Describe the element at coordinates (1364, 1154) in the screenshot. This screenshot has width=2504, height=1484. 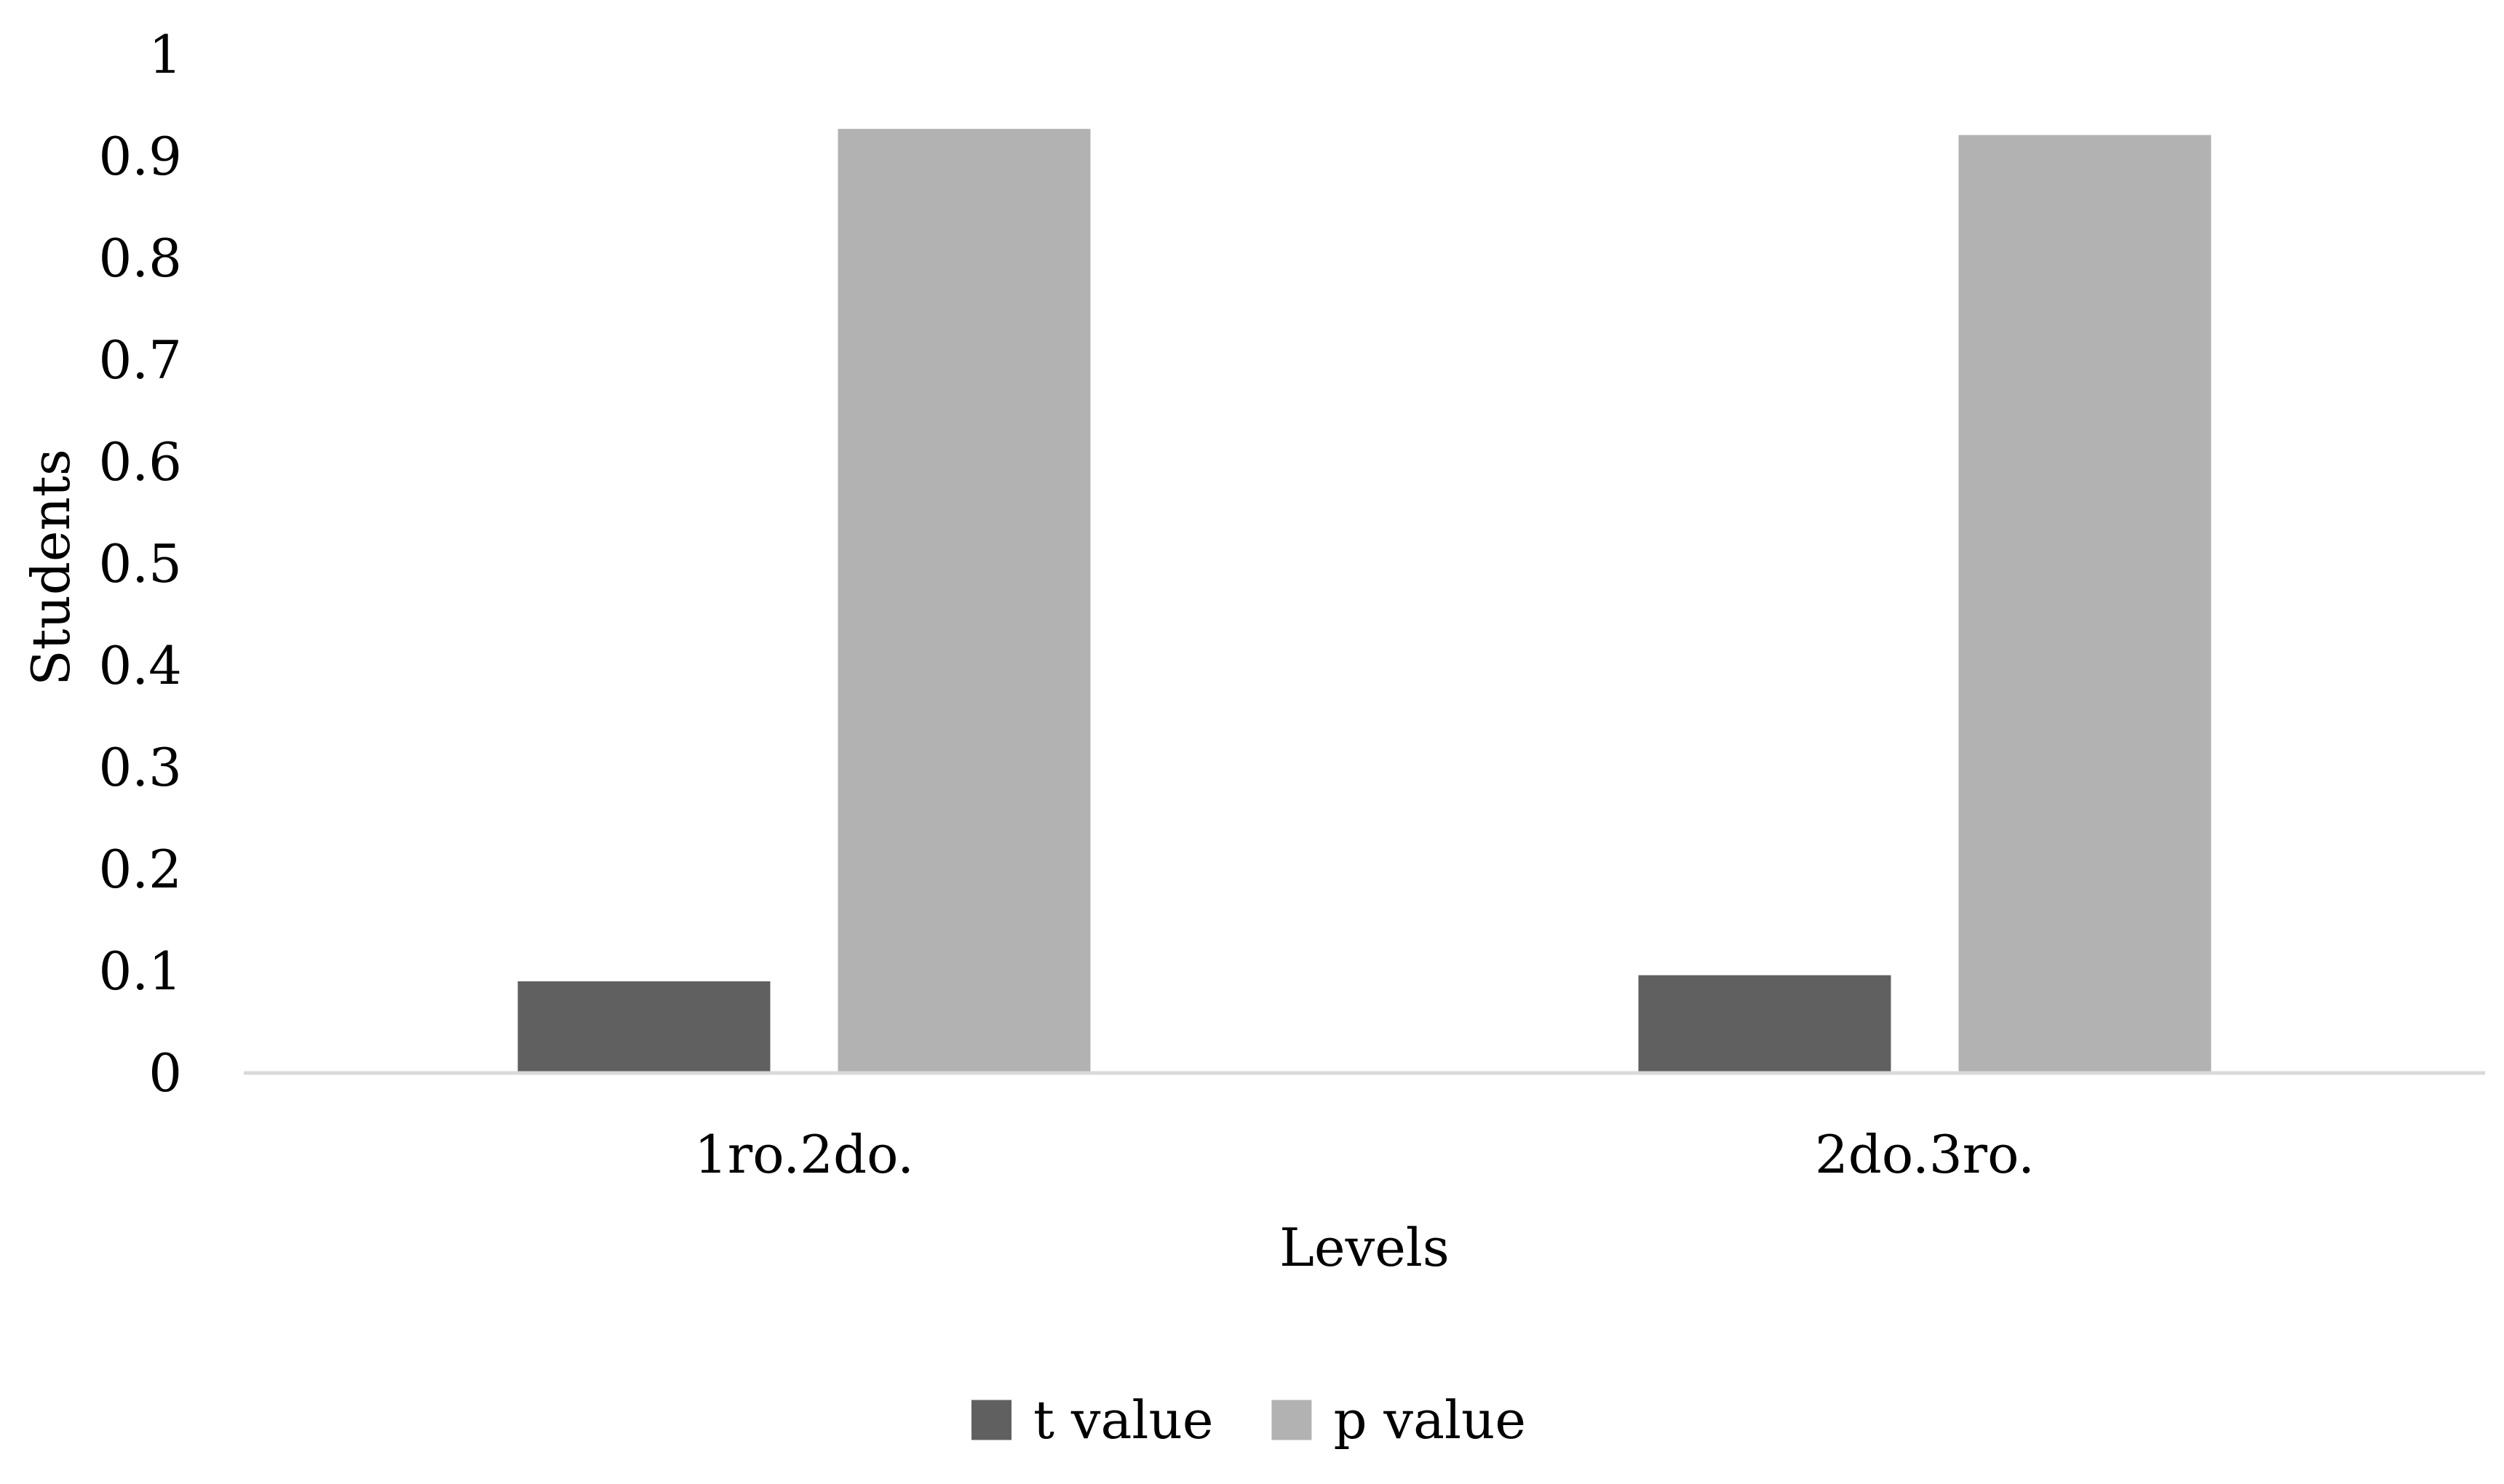
I see `x-axis-ticks: 1ro.2do. 2do.3ro.` at that location.